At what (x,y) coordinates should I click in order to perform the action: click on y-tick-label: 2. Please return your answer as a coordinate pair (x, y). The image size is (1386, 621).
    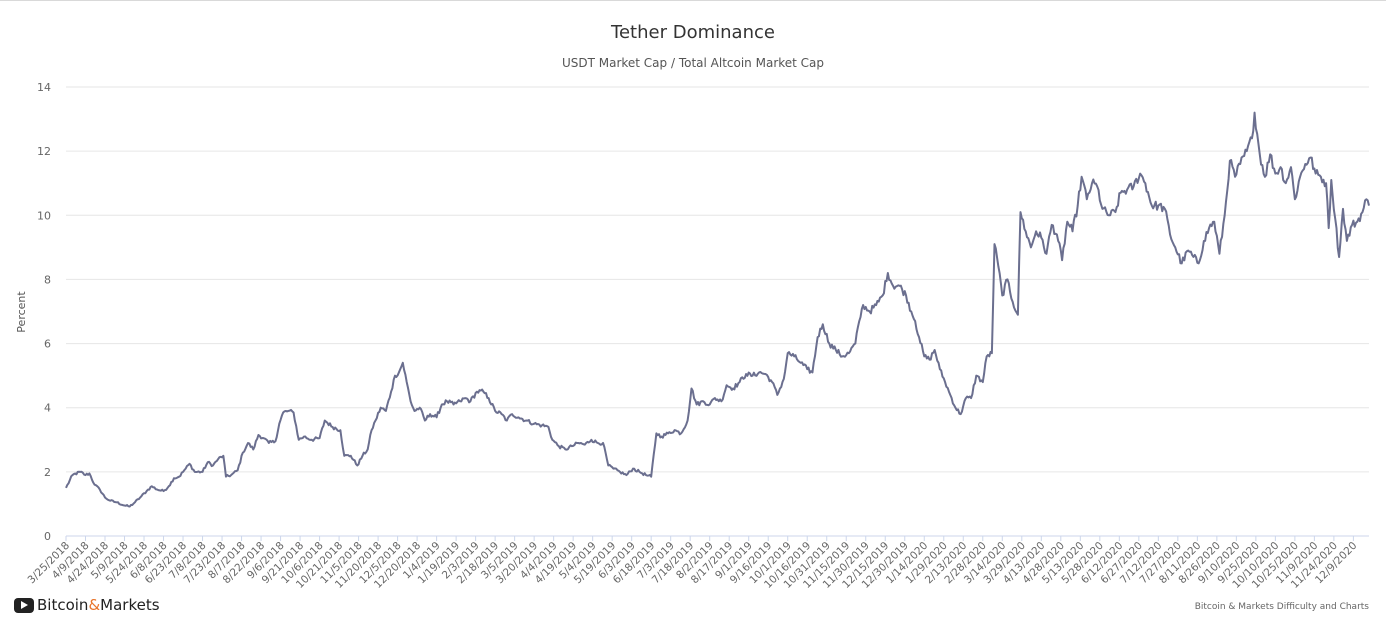
    Looking at the image, I should click on (47, 472).